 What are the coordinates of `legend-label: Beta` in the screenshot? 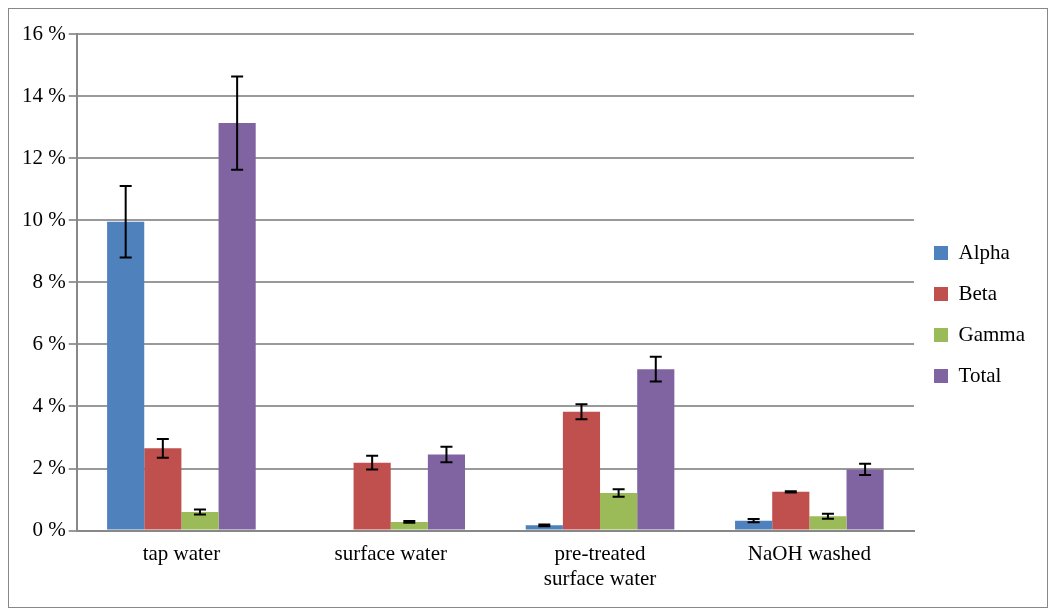 It's located at (978, 292).